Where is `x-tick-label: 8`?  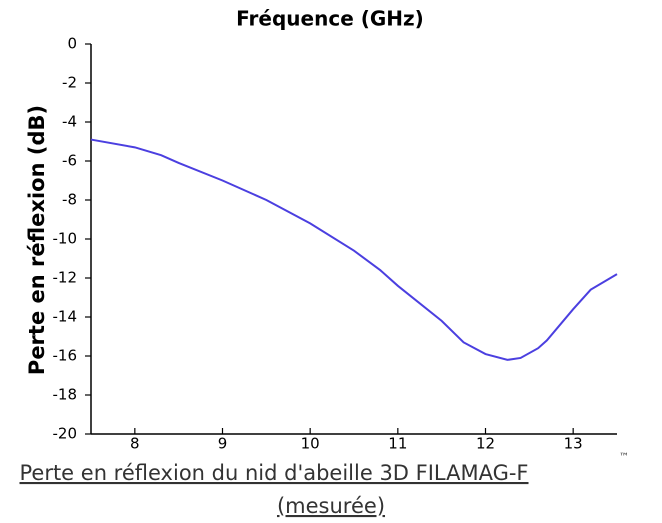 x-tick-label: 8 is located at coordinates (135, 444).